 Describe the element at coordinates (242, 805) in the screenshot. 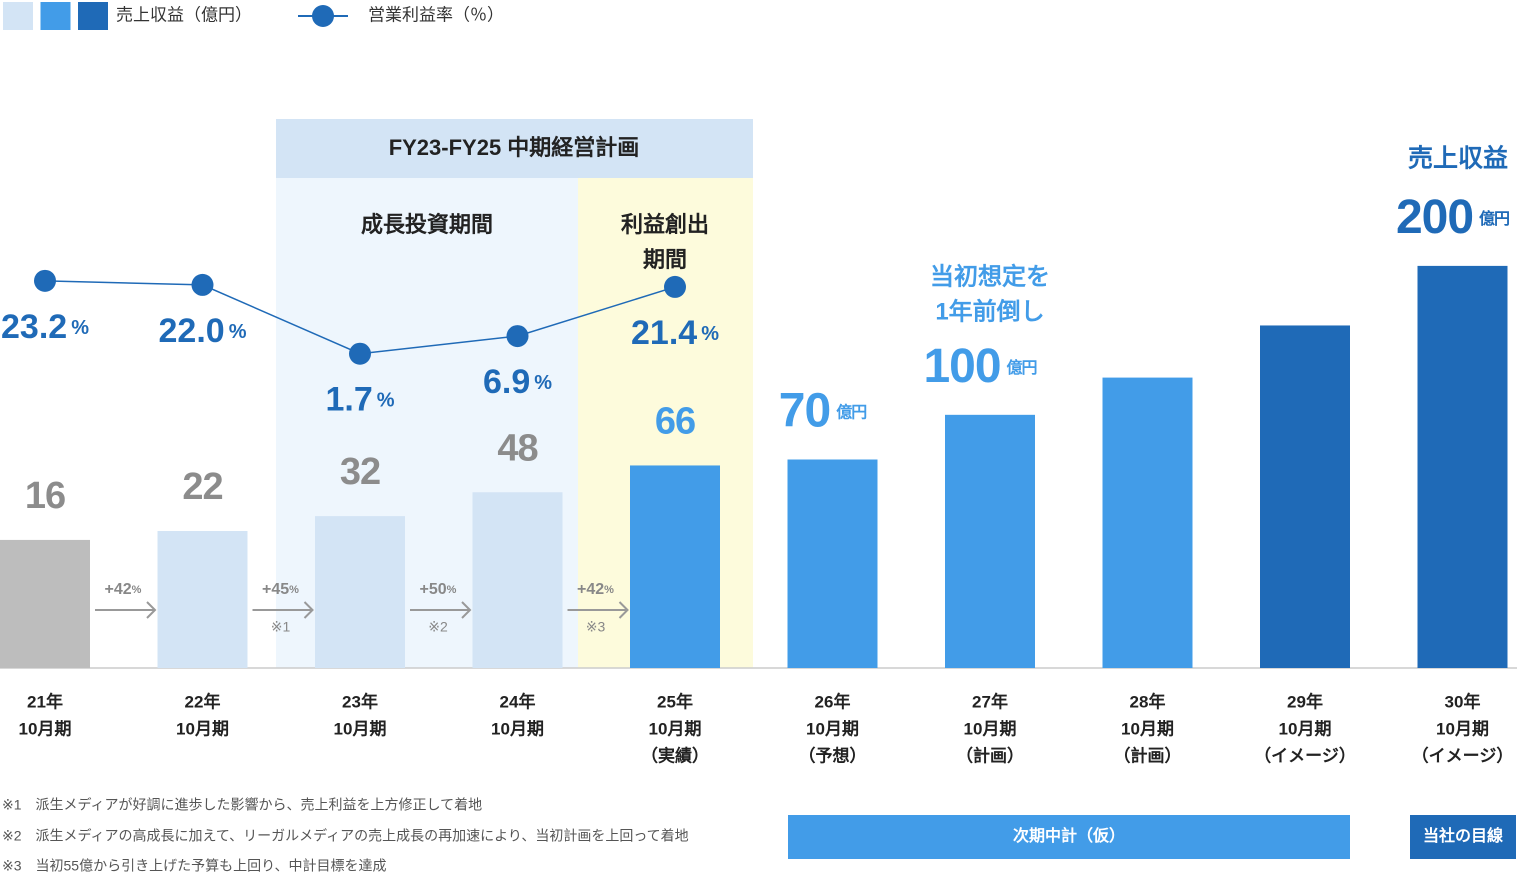

I see `footnote: ※1 派生メディアが好調に進歩した影響から、売上利益を上方修正して着地` at that location.